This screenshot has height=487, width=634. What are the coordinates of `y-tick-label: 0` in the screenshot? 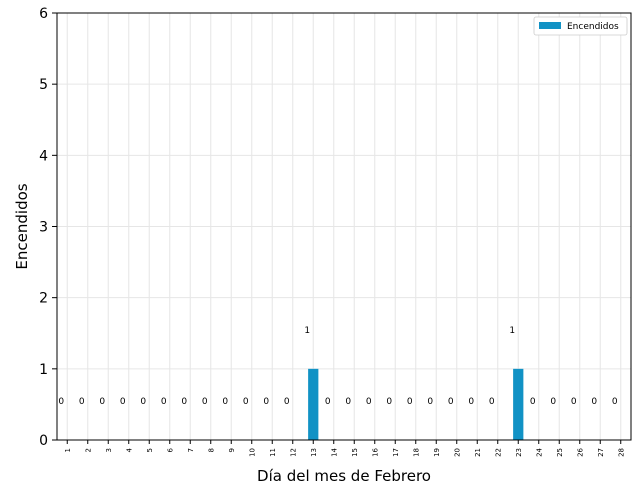 It's located at (43, 441).